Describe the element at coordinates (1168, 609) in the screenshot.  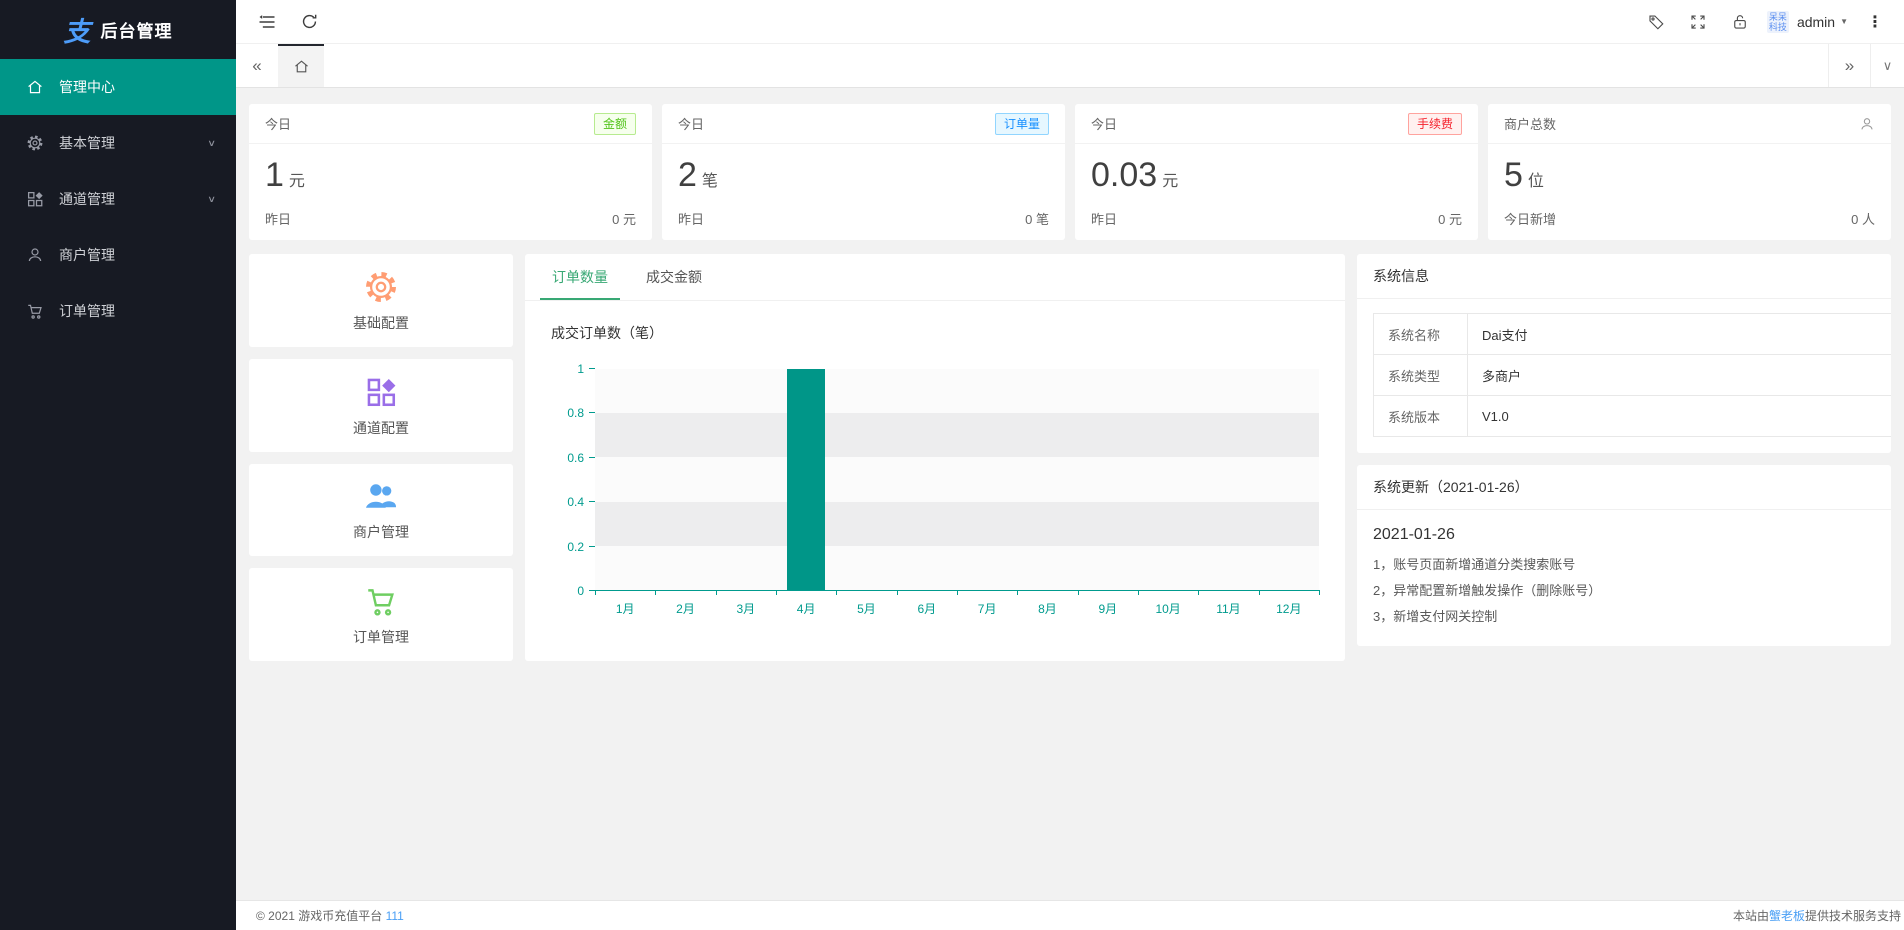
I see `x-tick-label: 10月` at that location.